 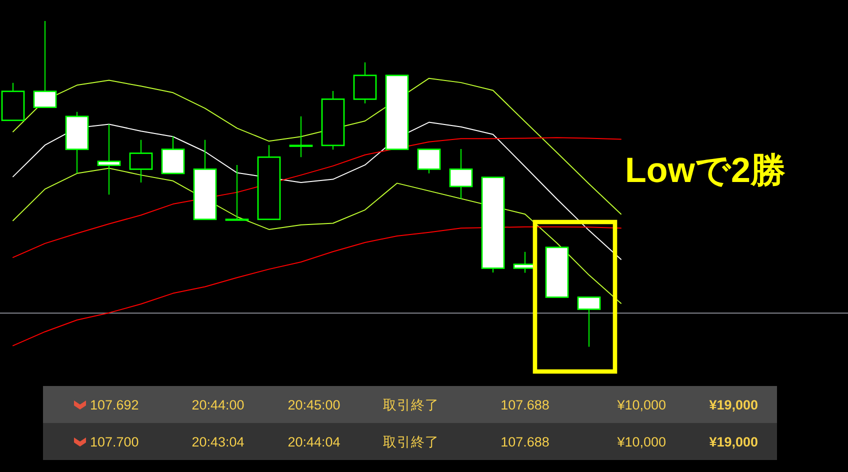 What do you see at coordinates (114, 405) in the screenshot?
I see `text: 107.692` at bounding box center [114, 405].